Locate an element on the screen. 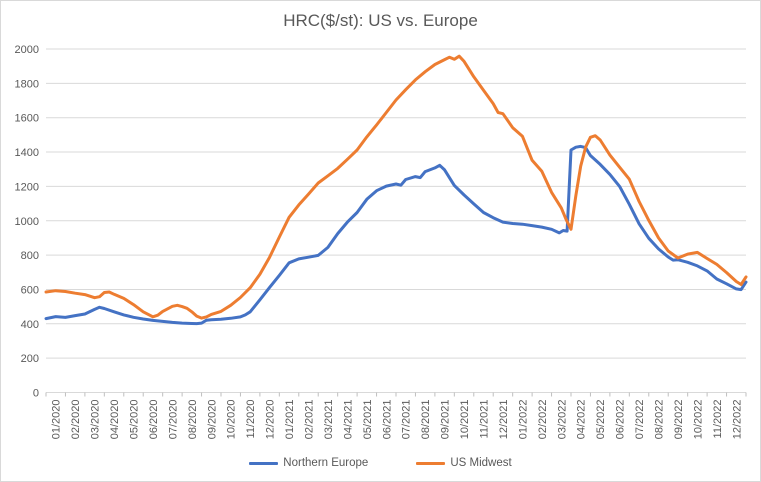 The width and height of the screenshot is (761, 482). y-axis-label-0: 0 is located at coordinates (36, 394).